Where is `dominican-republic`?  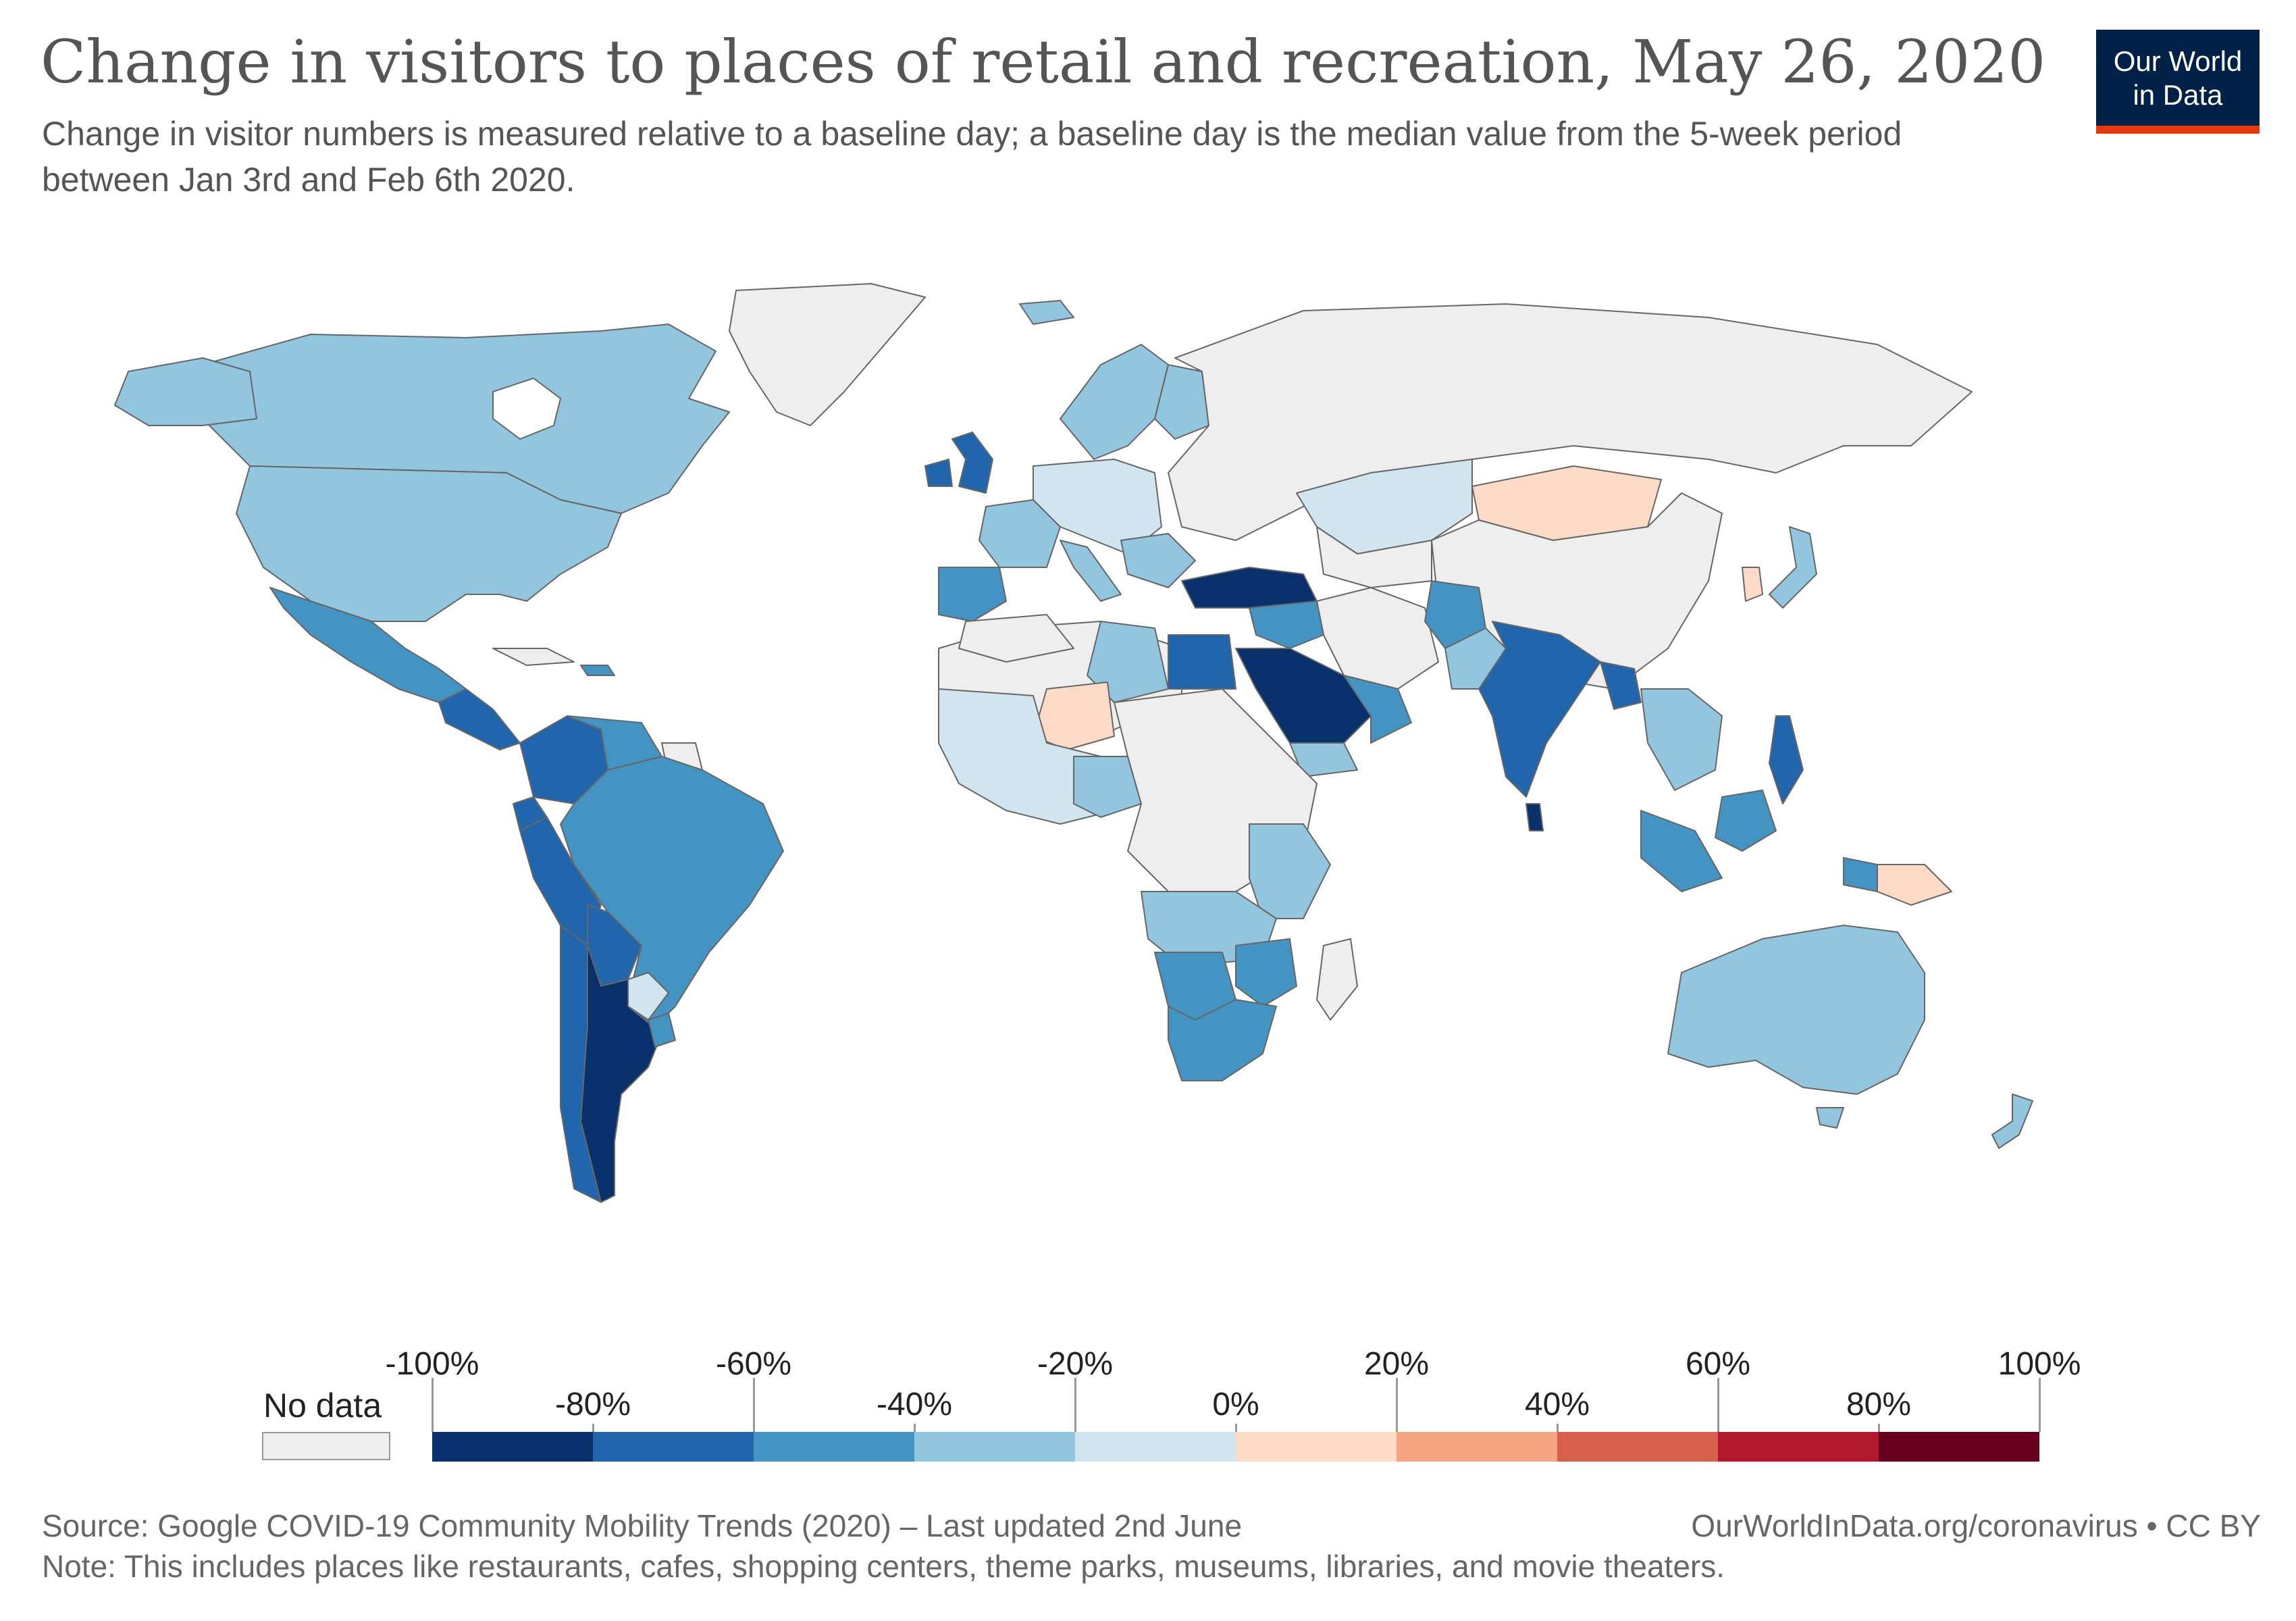
dominican-republic is located at coordinates (597, 670).